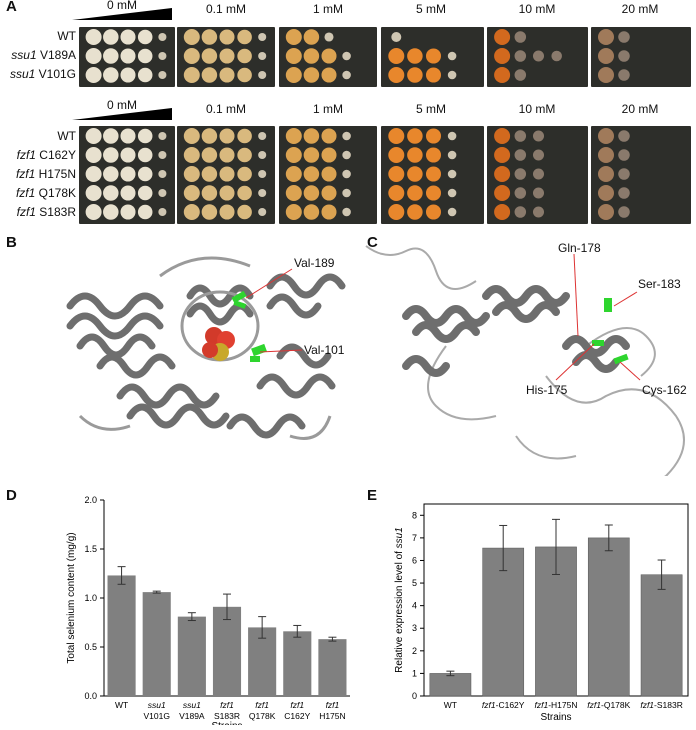 The width and height of the screenshot is (696, 730). What do you see at coordinates (332, 716) in the screenshot?
I see `x-tick-label: H175N` at bounding box center [332, 716].